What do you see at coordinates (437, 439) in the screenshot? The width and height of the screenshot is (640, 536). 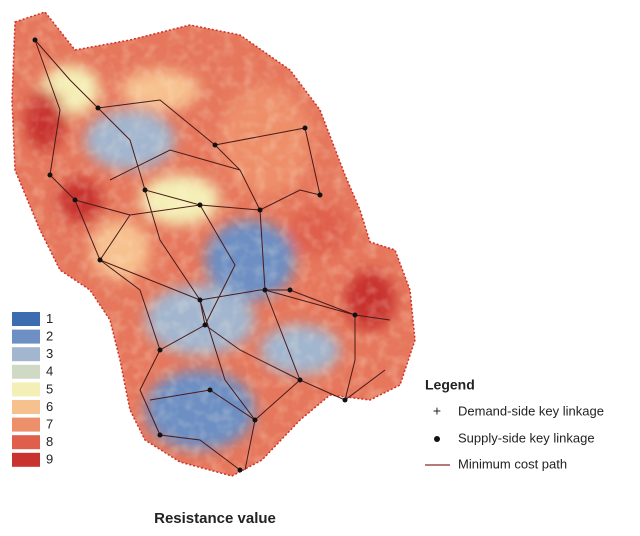 I see `supply-symbol` at bounding box center [437, 439].